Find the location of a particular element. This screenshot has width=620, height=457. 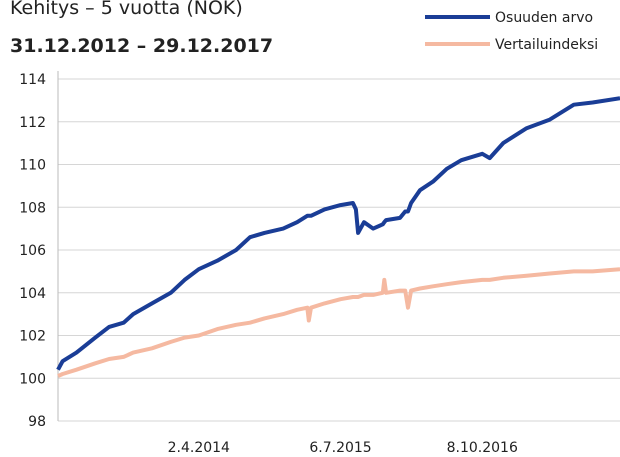

y-tick-label: 106 is located at coordinates (32, 251).